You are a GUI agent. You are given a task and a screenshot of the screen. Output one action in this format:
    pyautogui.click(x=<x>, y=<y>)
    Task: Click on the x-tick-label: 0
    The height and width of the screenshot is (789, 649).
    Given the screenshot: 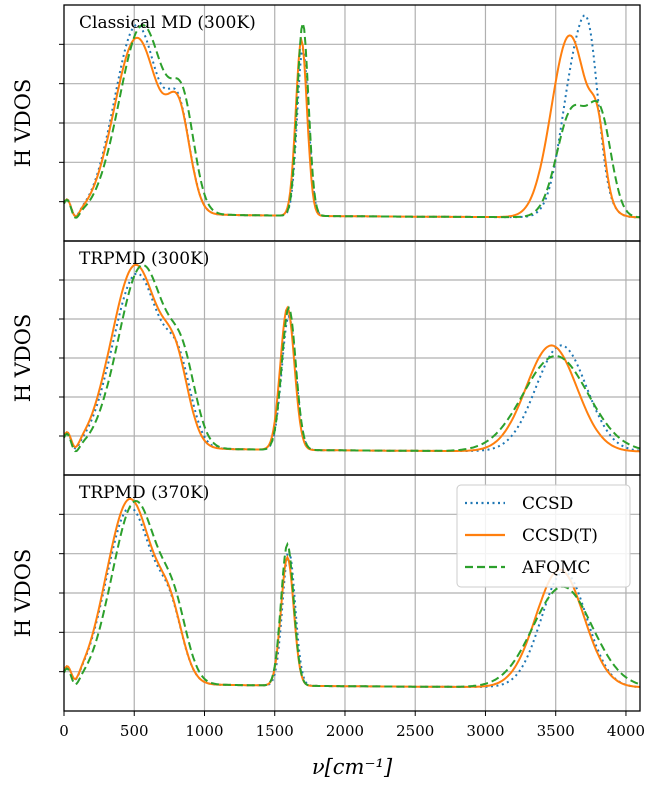 What is the action you would take?
    pyautogui.click(x=64, y=731)
    